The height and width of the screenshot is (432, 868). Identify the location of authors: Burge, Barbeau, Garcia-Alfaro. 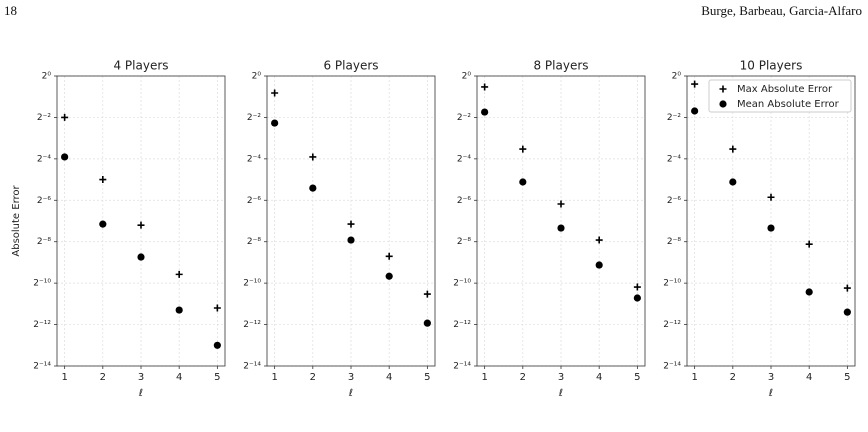
(781, 10).